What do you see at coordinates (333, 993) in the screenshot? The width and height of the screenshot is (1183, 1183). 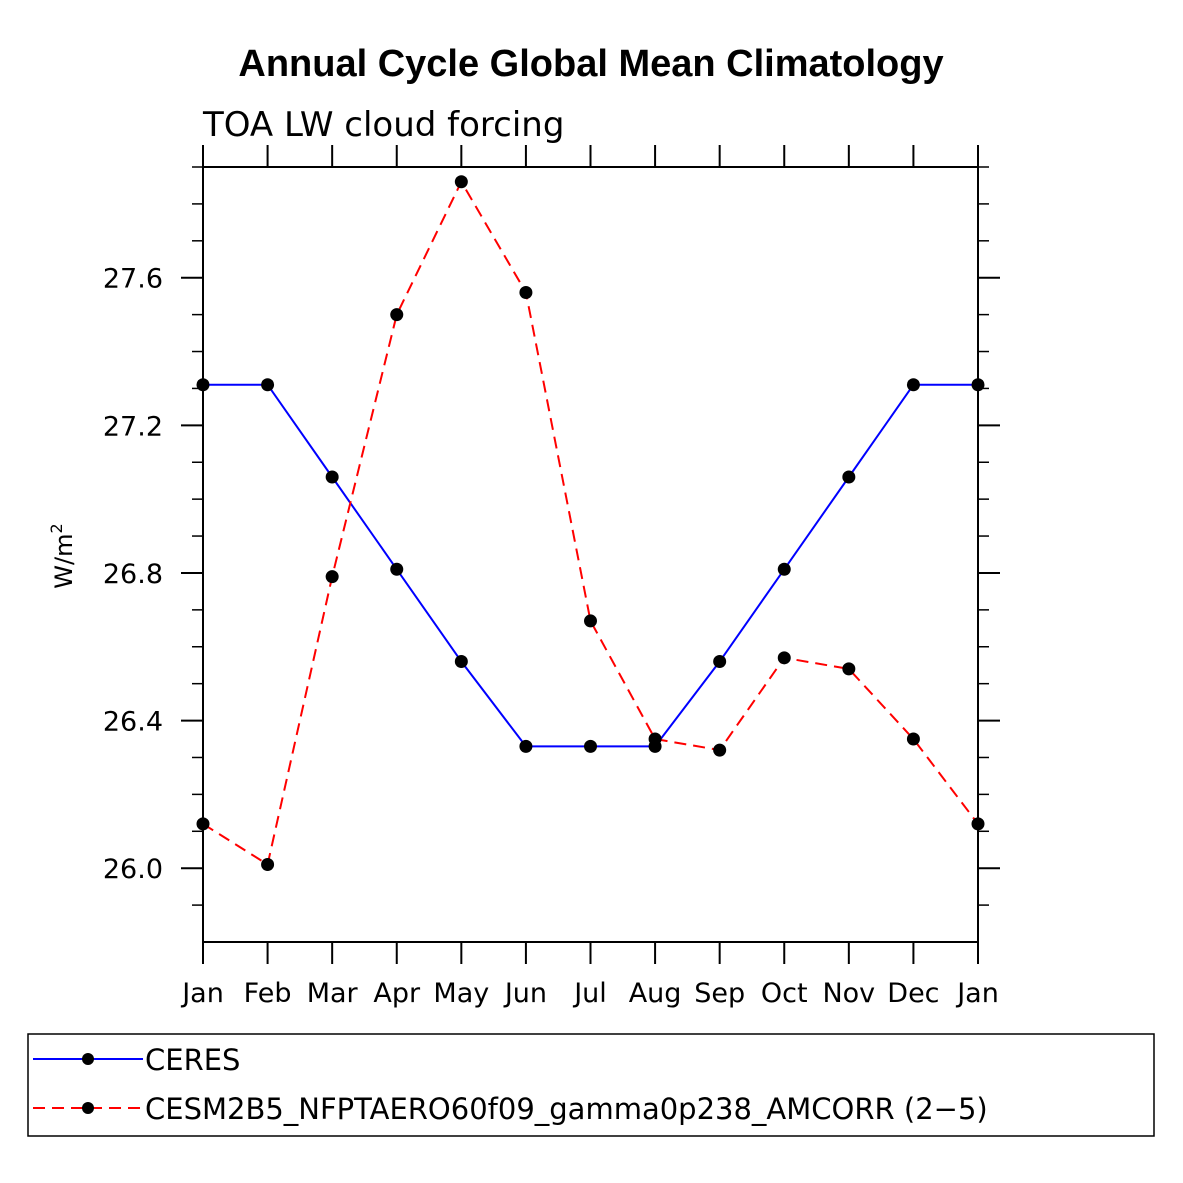 I see `x-tick-label: Mar` at bounding box center [333, 993].